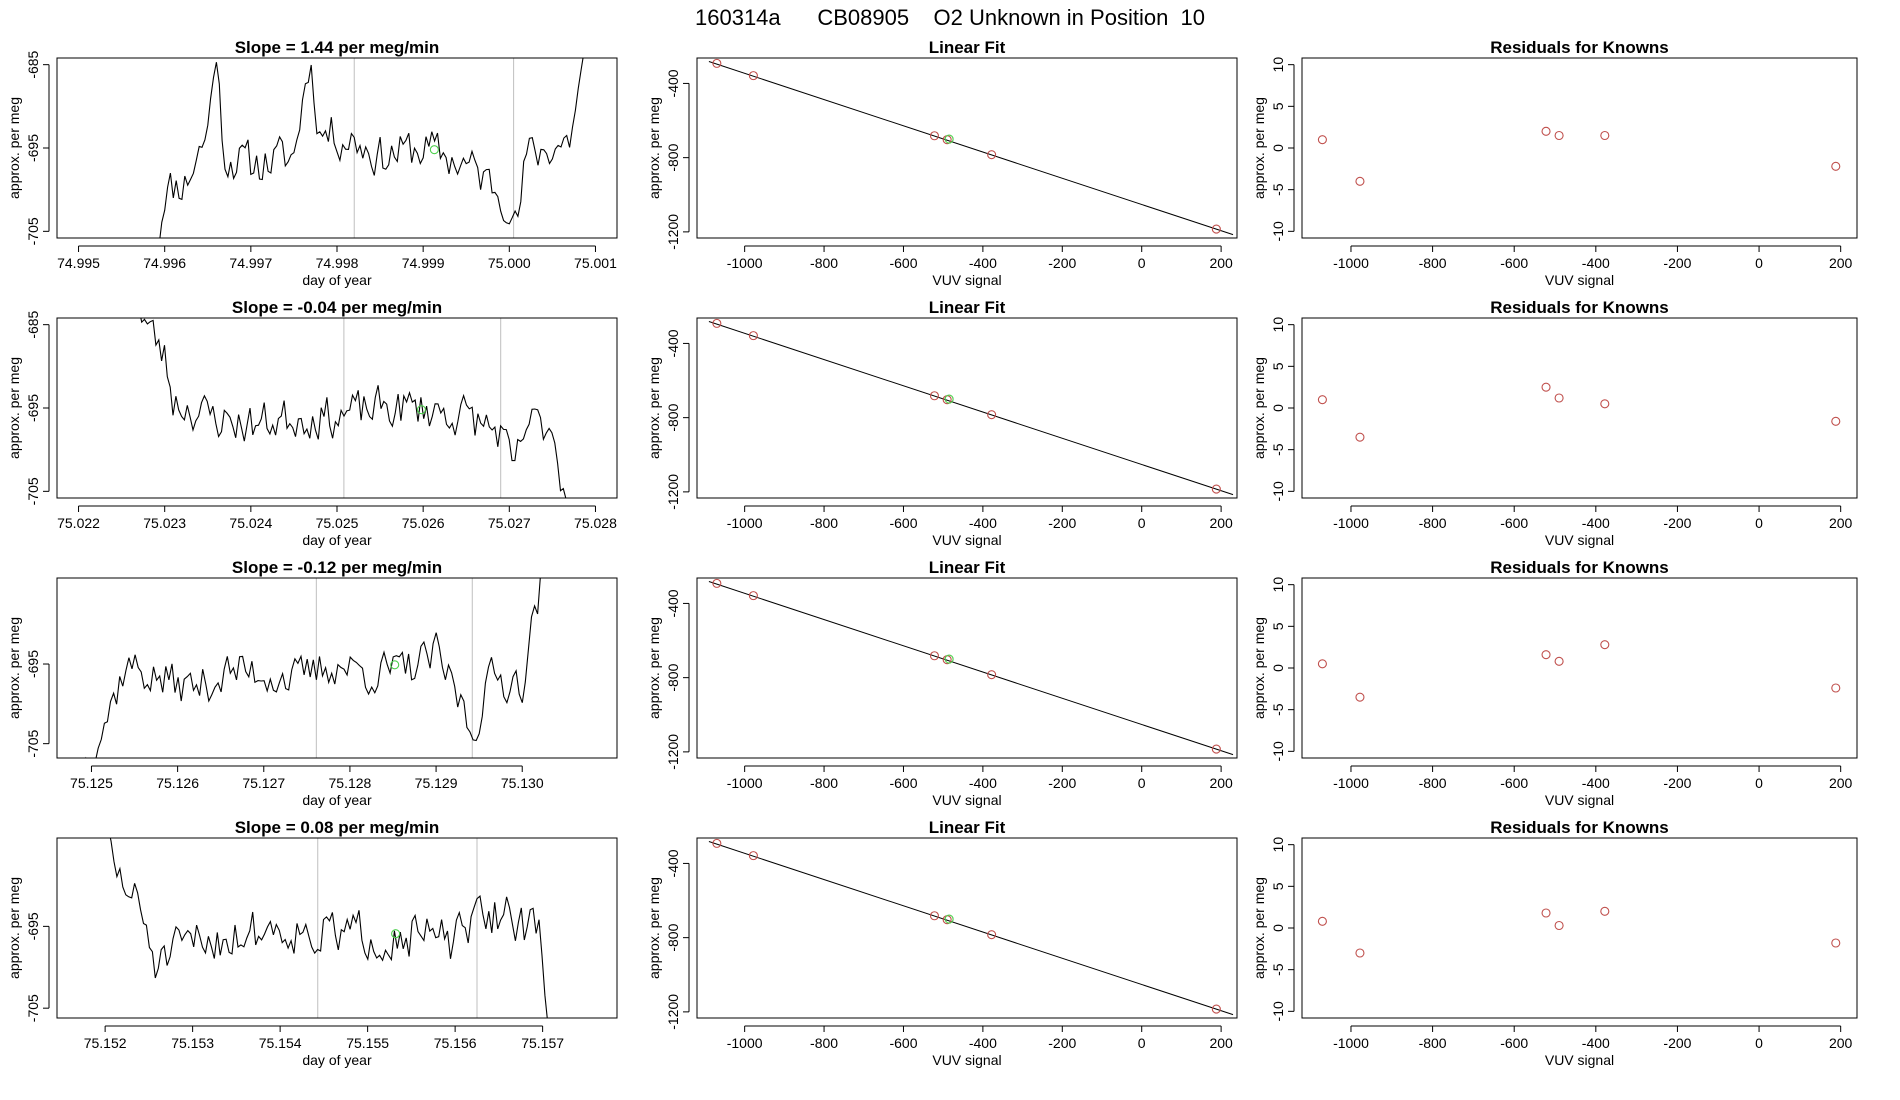 The height and width of the screenshot is (1100, 1900). Describe the element at coordinates (423, 263) in the screenshot. I see `x-tick-label: 74.999` at that location.